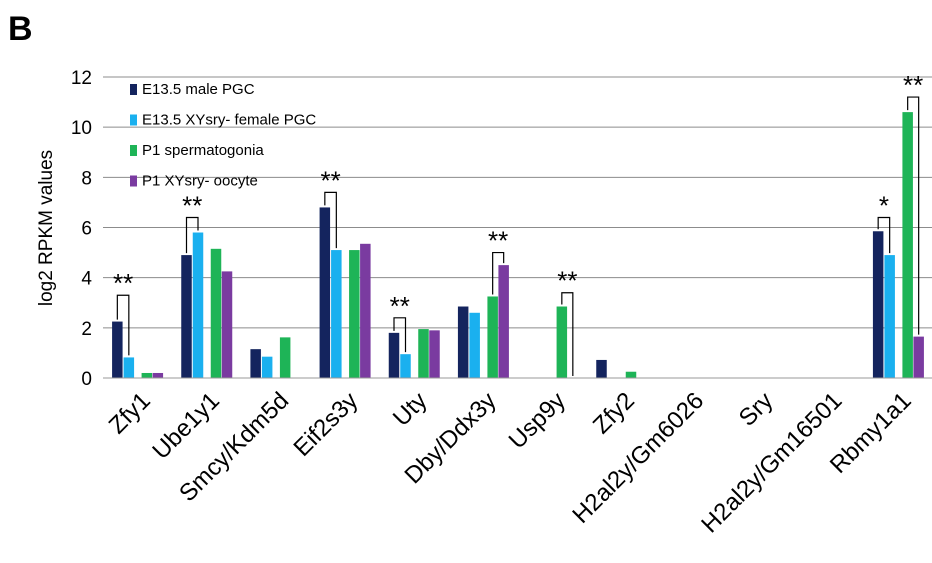 The width and height of the screenshot is (932, 563). Describe the element at coordinates (130, 413) in the screenshot. I see `category-label: Zfy1` at that location.